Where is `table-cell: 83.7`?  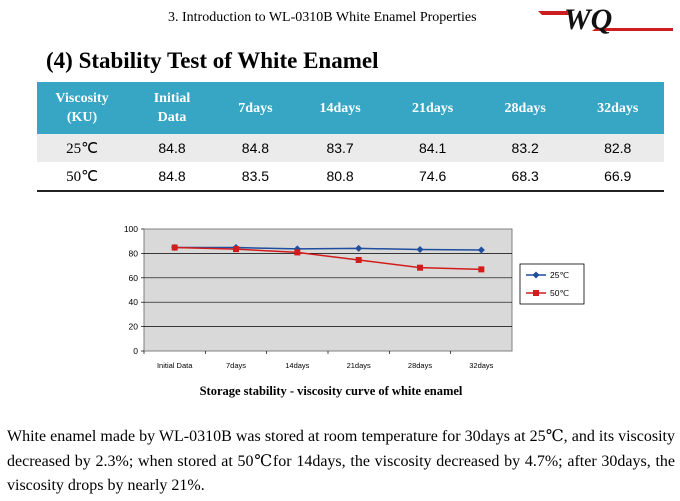
table-cell: 83.7 is located at coordinates (340, 148).